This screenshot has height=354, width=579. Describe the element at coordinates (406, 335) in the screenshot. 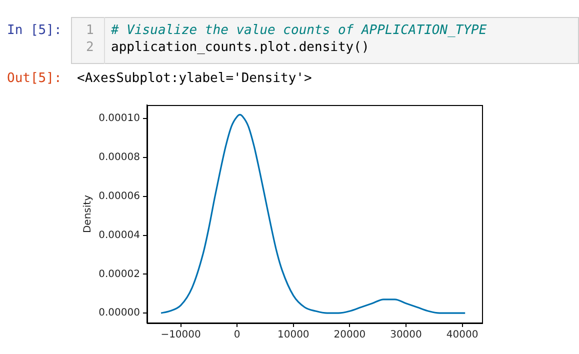

I see `x-tick-label: 30000` at that location.